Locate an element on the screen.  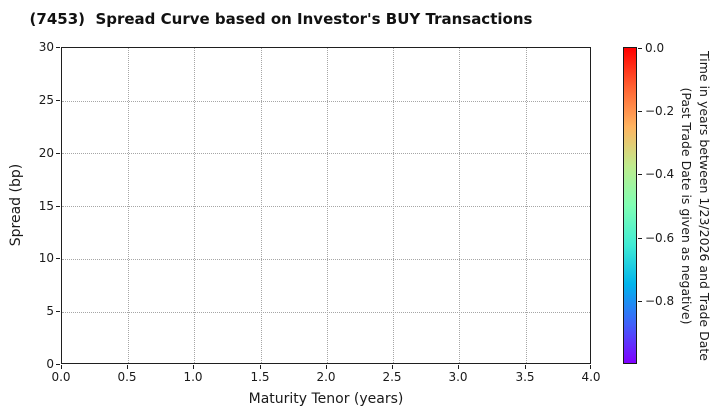
y-tick-label: 15 is located at coordinates (46, 206).